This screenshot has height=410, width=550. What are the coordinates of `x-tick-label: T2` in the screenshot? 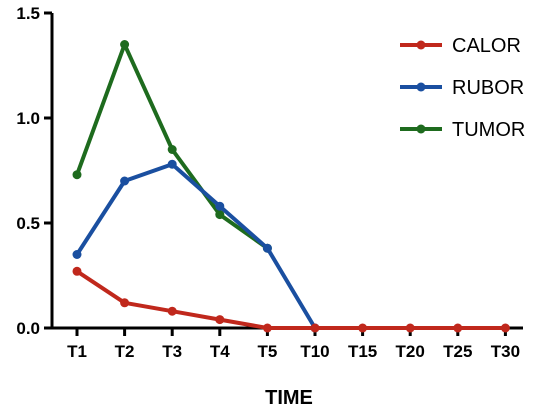 It's located at (125, 351).